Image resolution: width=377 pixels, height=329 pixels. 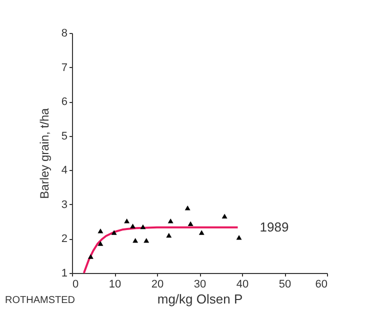 I want to click on y-tick-label: 3, so click(x=64, y=204).